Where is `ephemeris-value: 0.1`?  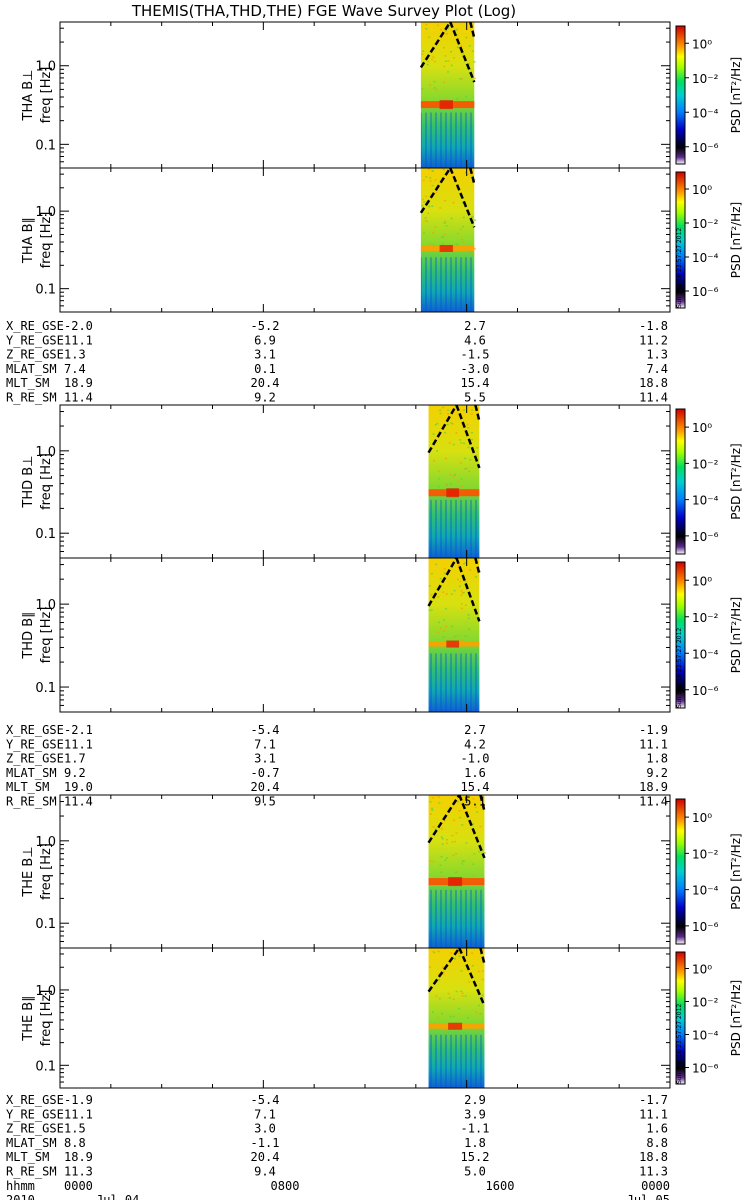 ephemeris-value: 0.1 is located at coordinates (265, 369).